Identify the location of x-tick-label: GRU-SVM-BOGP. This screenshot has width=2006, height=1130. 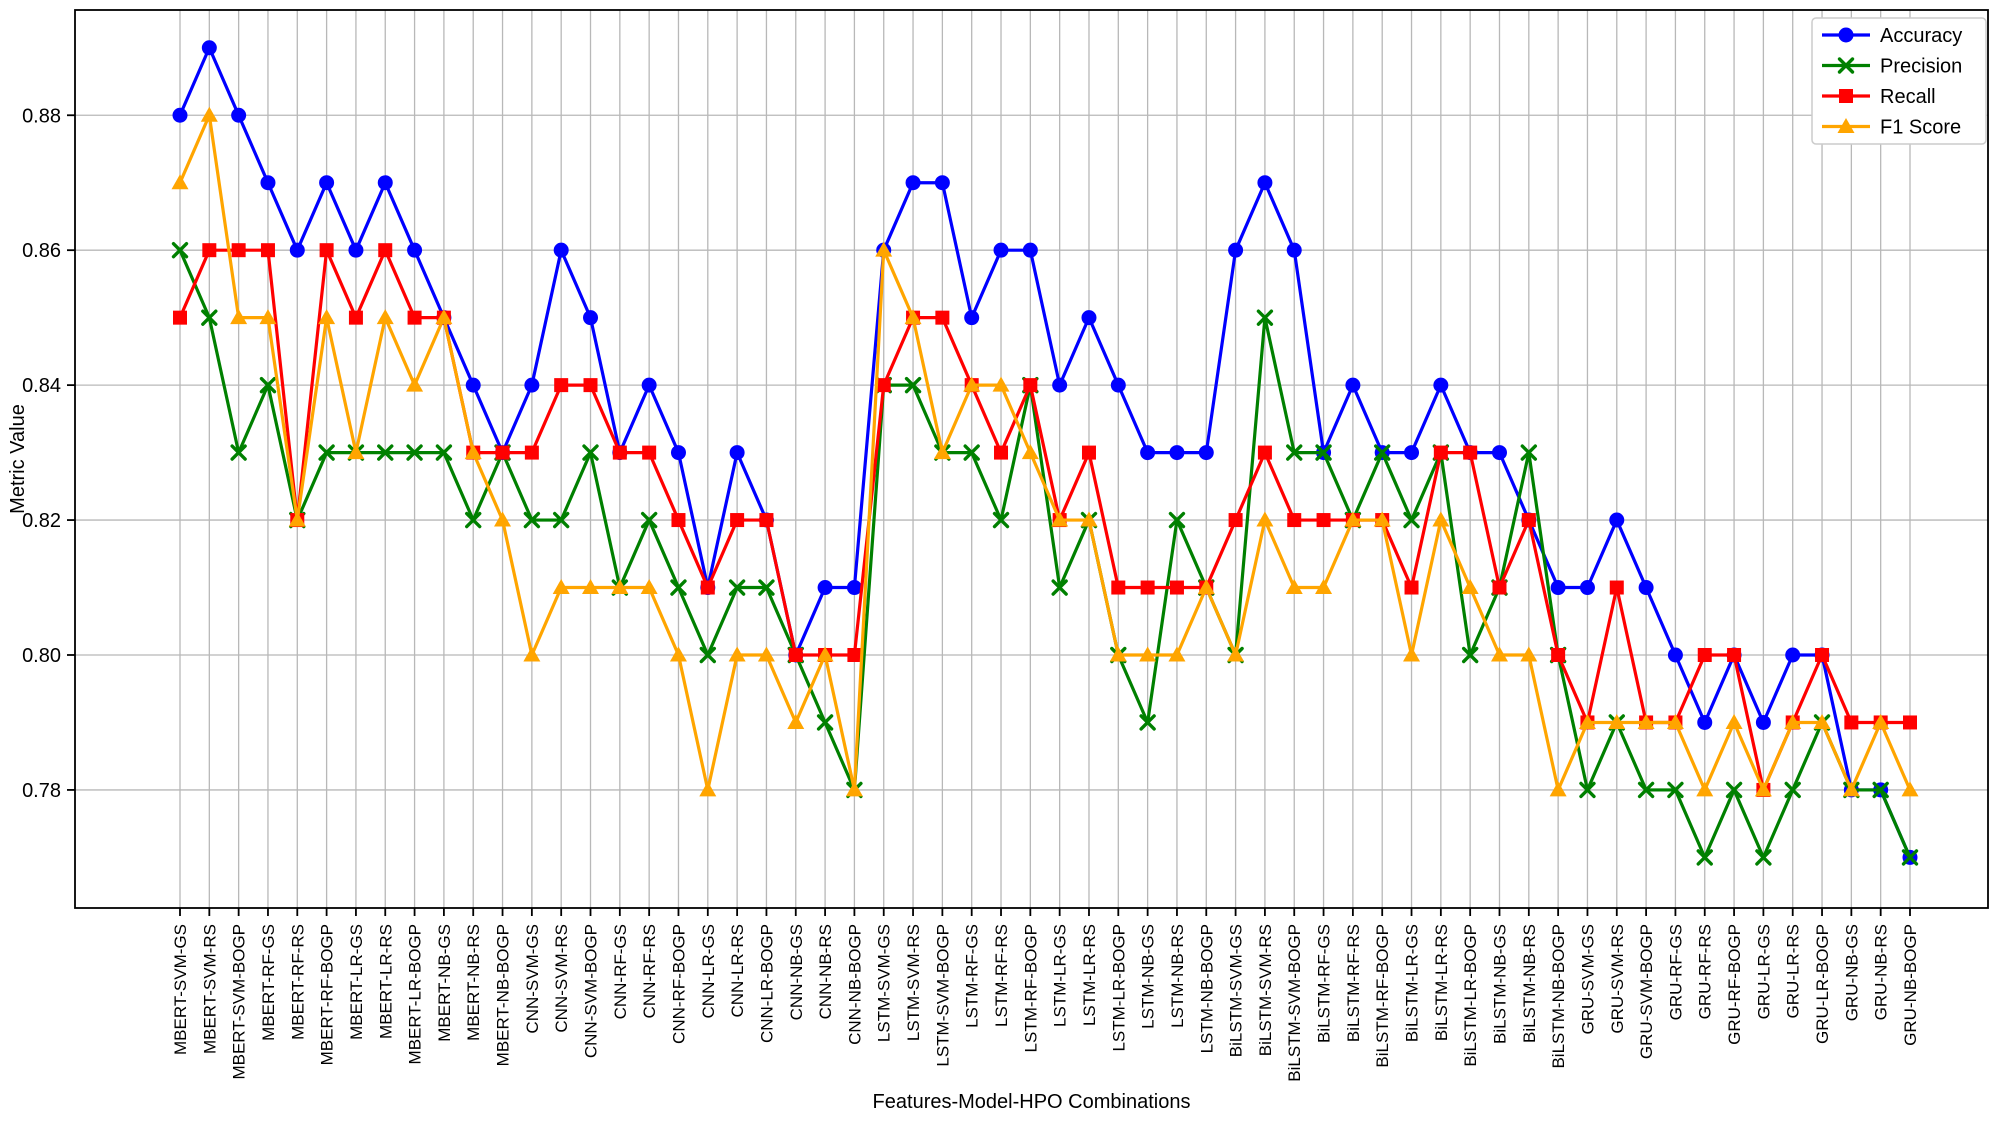
(1646, 991).